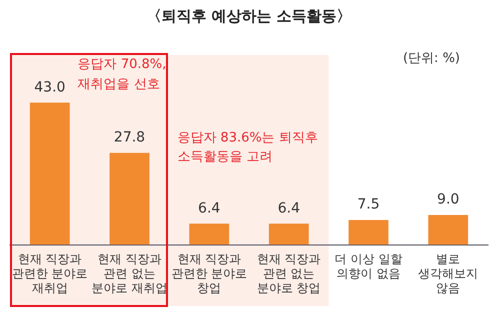 The image size is (500, 320). Describe the element at coordinates (431, 58) in the screenshot. I see `text: (단위: %)` at that location.